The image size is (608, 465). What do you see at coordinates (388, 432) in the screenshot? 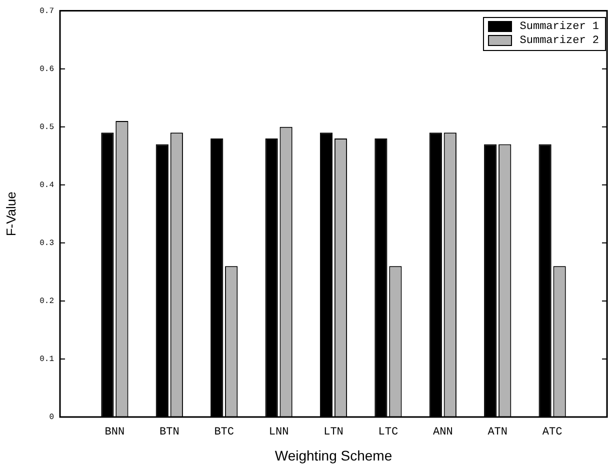
I see `x-tick-label: LTC` at bounding box center [388, 432].